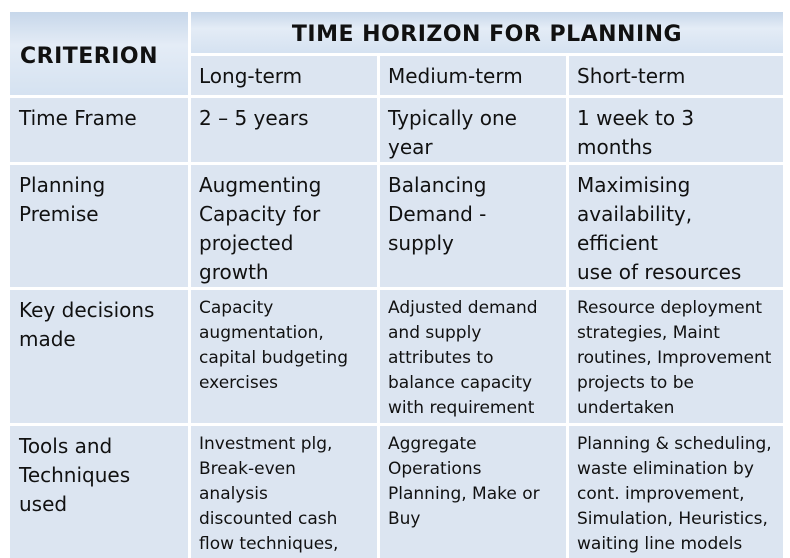 This screenshot has width=790, height=558. I want to click on criterion-label: Key decisions made, so click(87, 324).